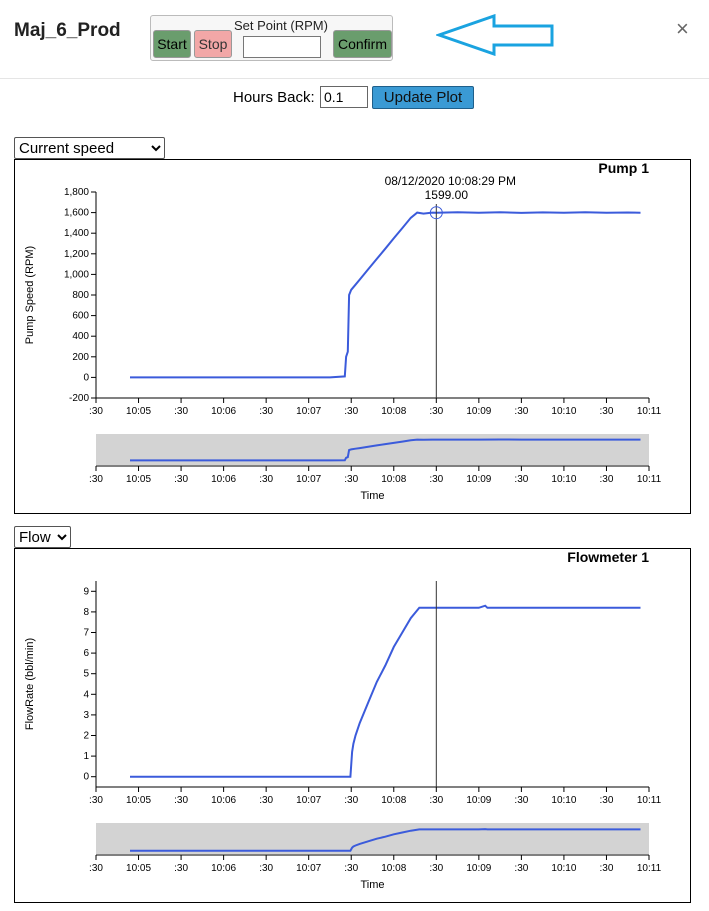  I want to click on y-tick-label: 2, so click(86, 736).